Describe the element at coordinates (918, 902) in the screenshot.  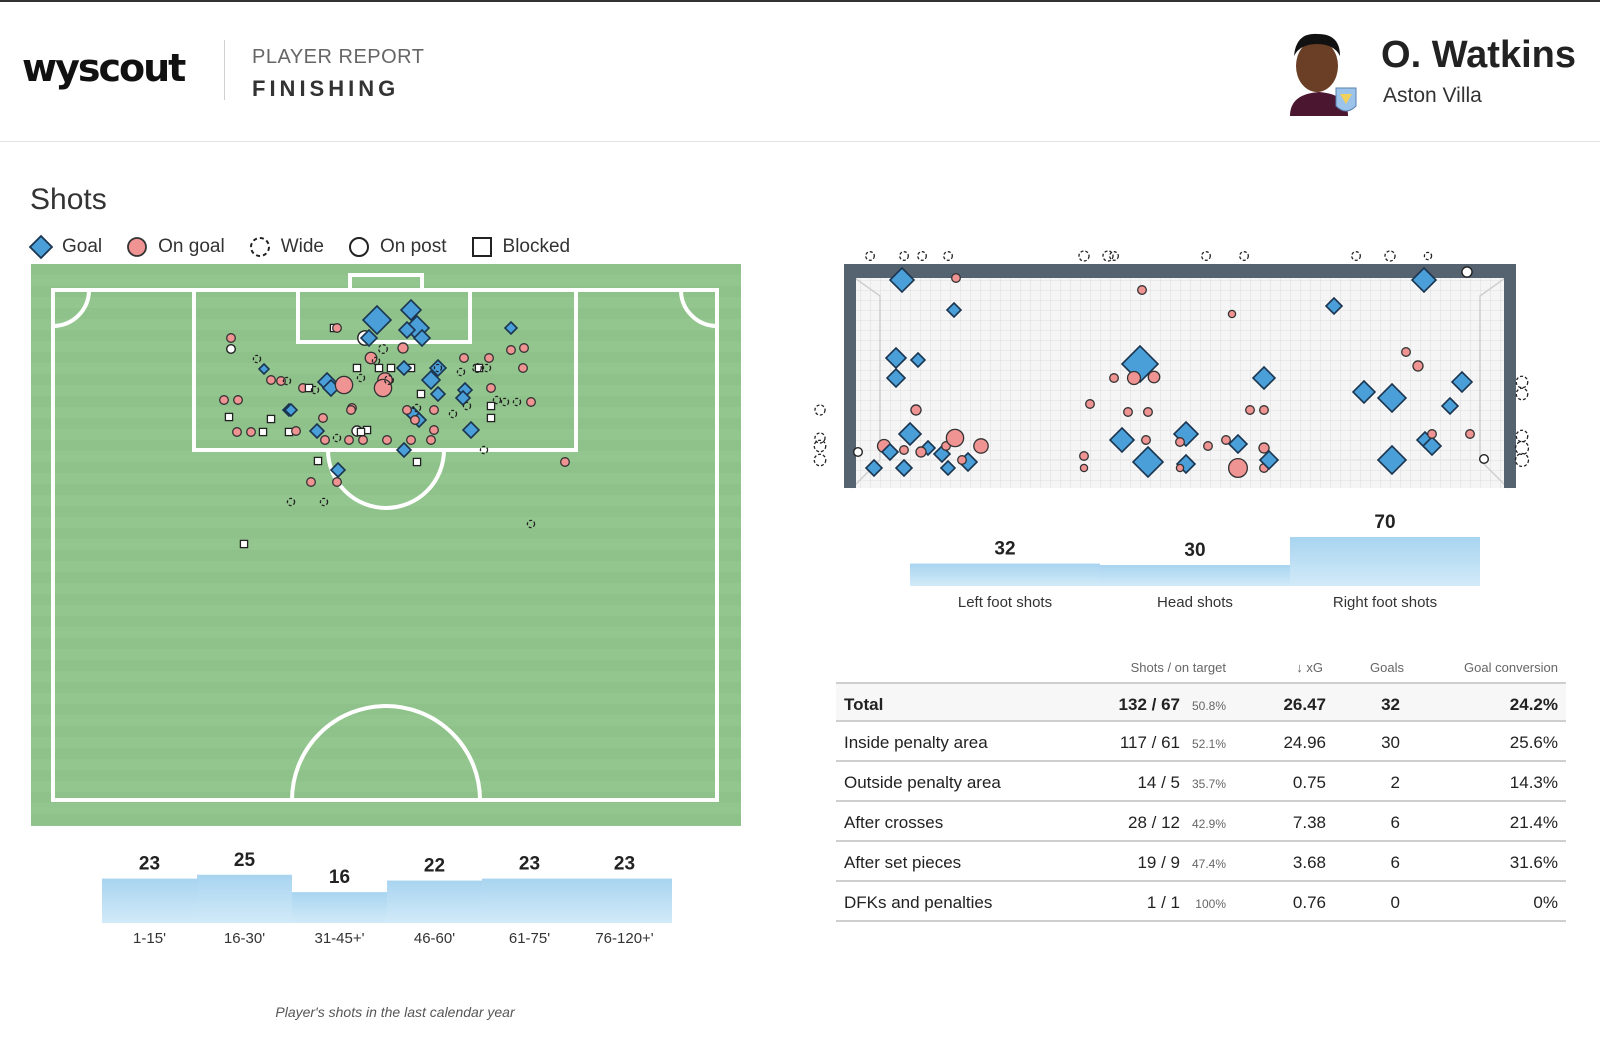
I see `row-label: DFKs and penalties` at that location.